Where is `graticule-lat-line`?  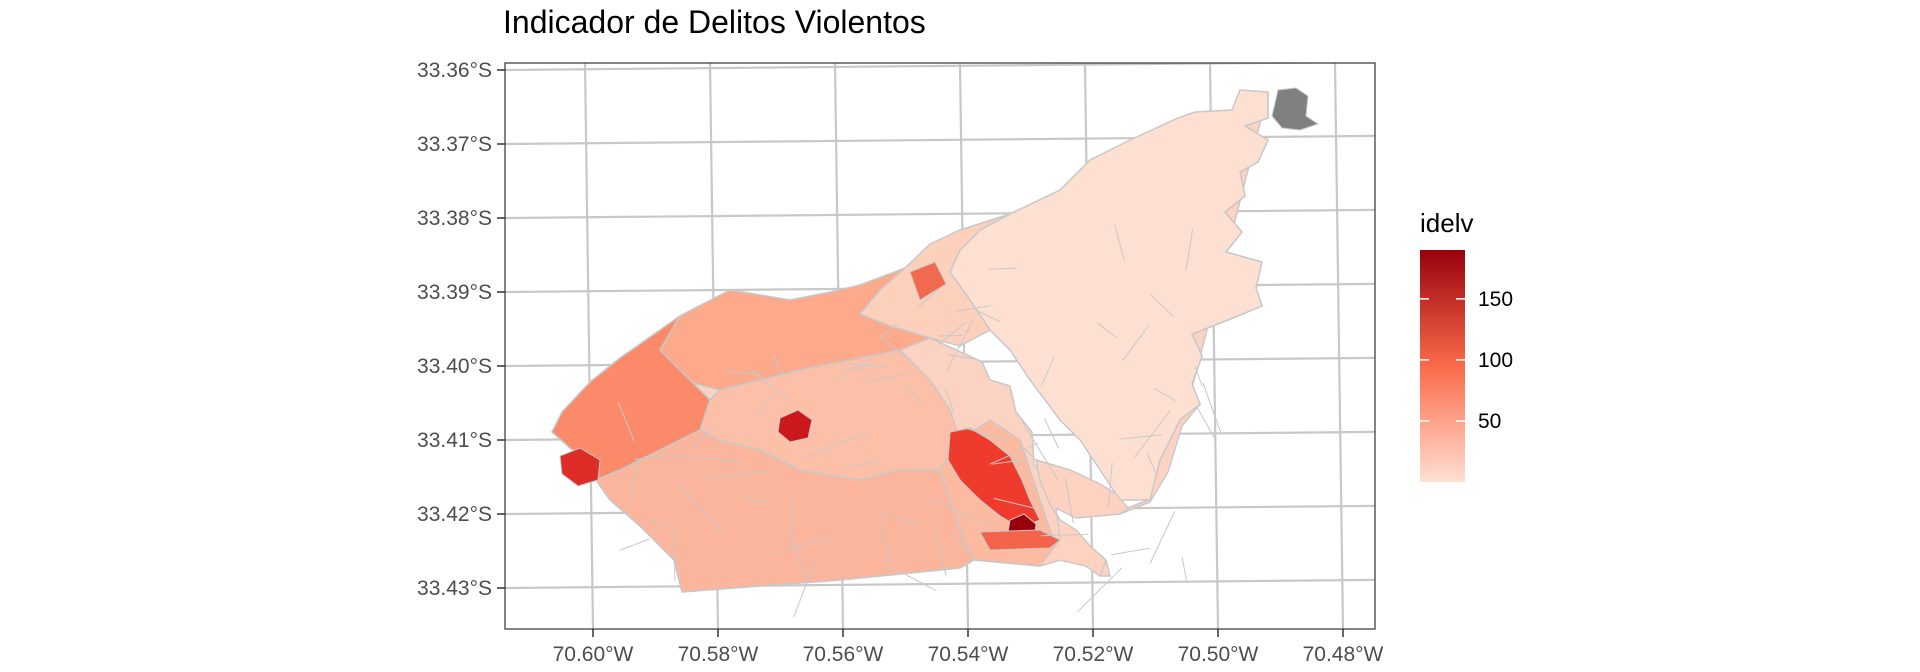
graticule-lat-line is located at coordinates (940, 584).